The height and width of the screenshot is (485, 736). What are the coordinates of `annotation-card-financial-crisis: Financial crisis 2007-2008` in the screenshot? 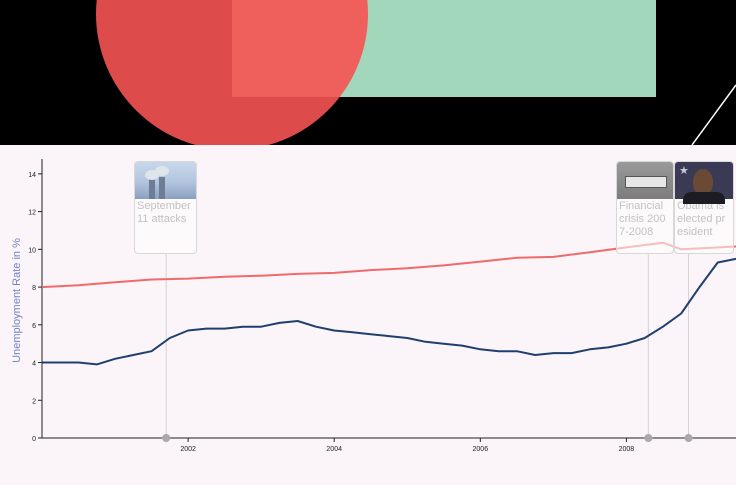 It's located at (645, 207).